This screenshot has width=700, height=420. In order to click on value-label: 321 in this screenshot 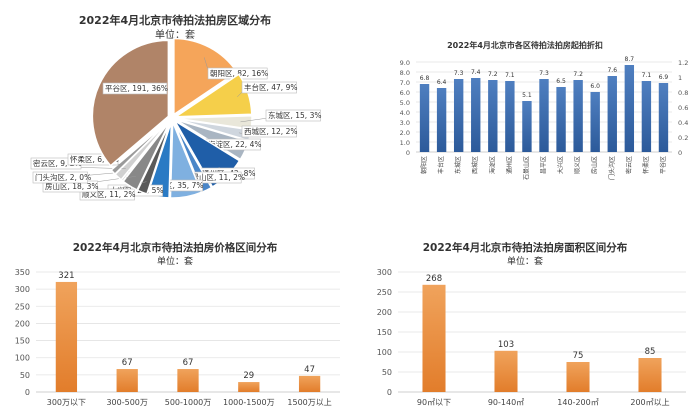, I will do `click(66, 276)`.